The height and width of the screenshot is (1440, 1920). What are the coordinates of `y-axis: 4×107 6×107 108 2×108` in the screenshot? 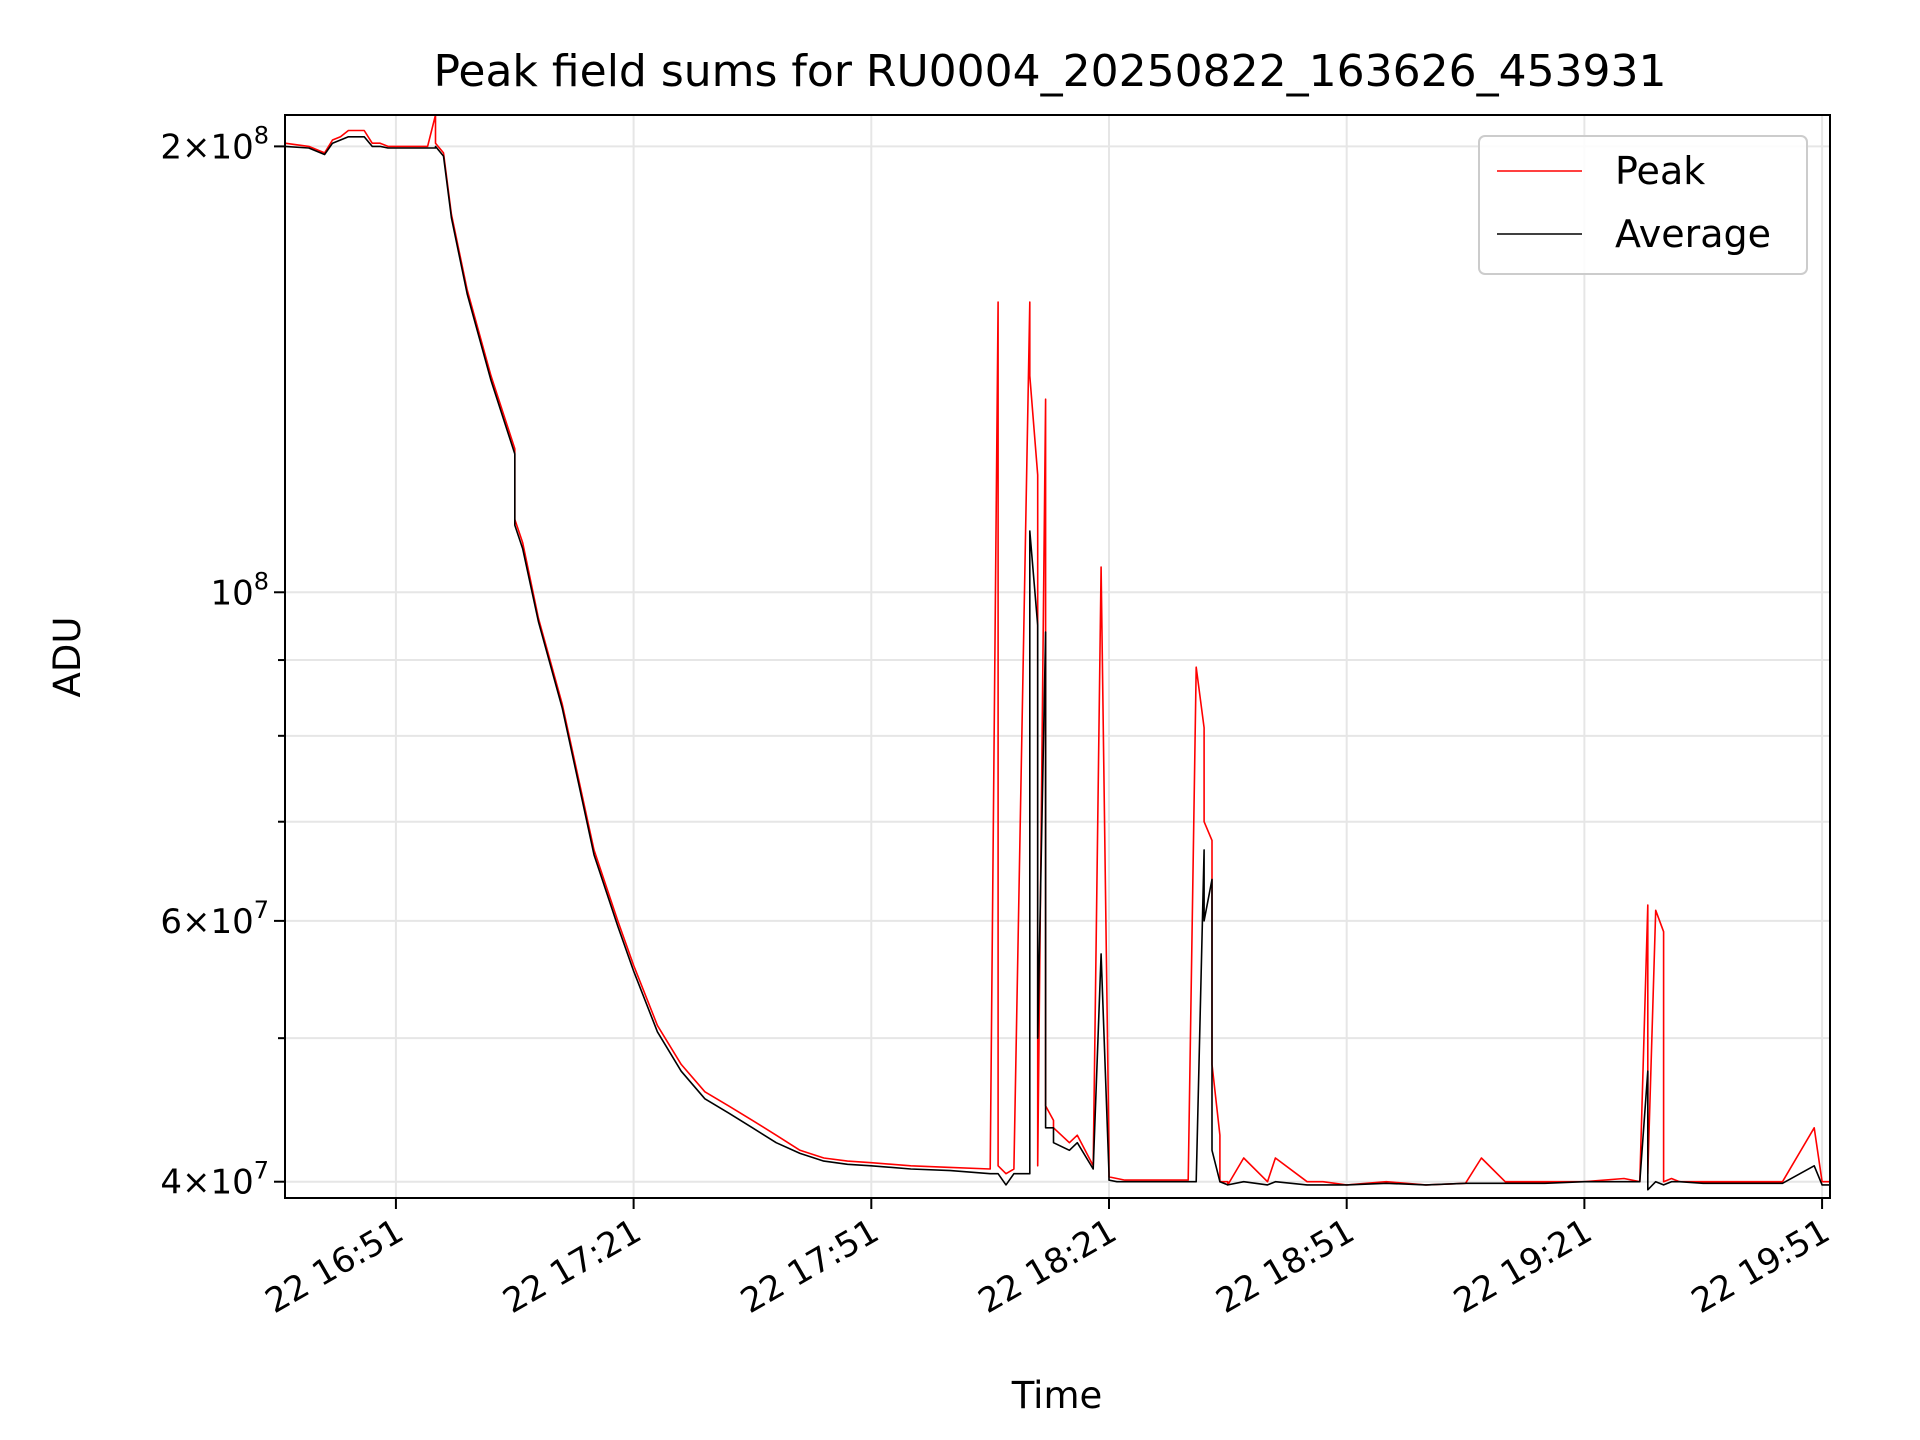 It's located at (222, 662).